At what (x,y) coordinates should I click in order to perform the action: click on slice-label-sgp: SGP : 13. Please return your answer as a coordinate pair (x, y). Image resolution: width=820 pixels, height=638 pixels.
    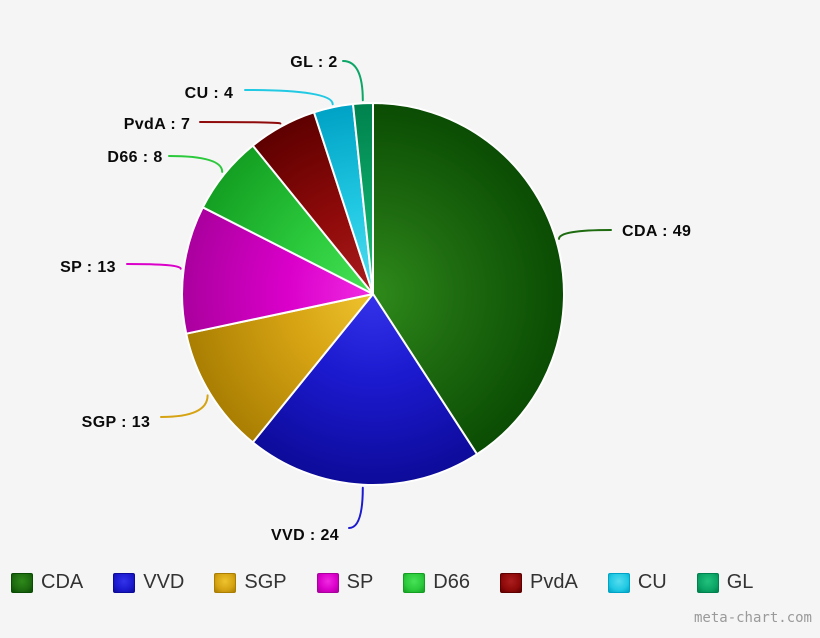
    Looking at the image, I should click on (116, 422).